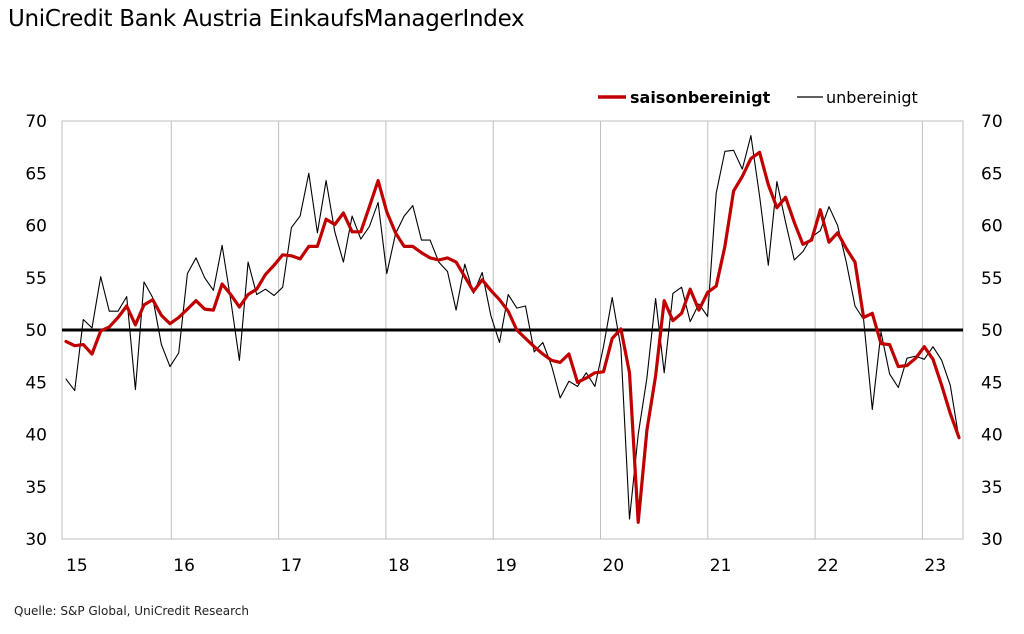  What do you see at coordinates (399, 566) in the screenshot?
I see `x-tick-label: 18` at bounding box center [399, 566].